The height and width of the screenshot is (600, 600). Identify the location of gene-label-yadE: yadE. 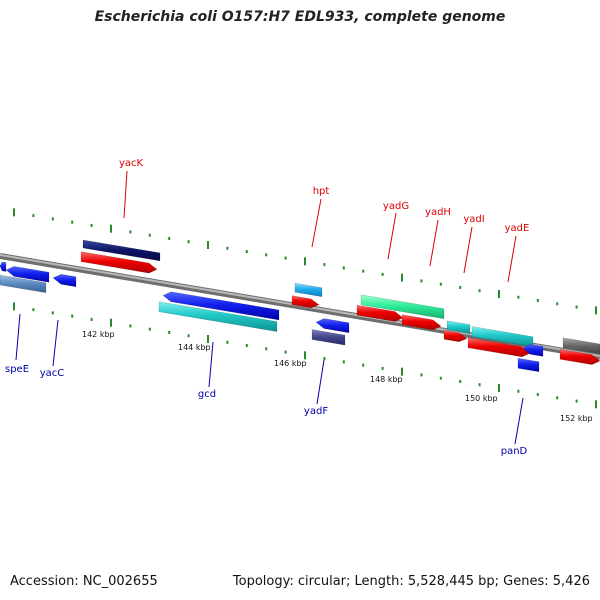
(517, 228).